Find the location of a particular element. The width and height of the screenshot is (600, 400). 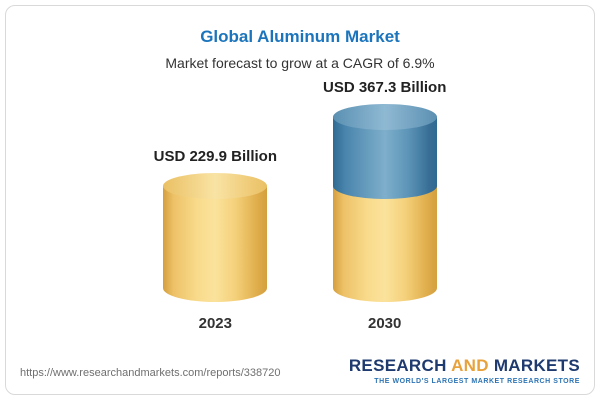

bar-2030-growth-segment is located at coordinates (384, 151).